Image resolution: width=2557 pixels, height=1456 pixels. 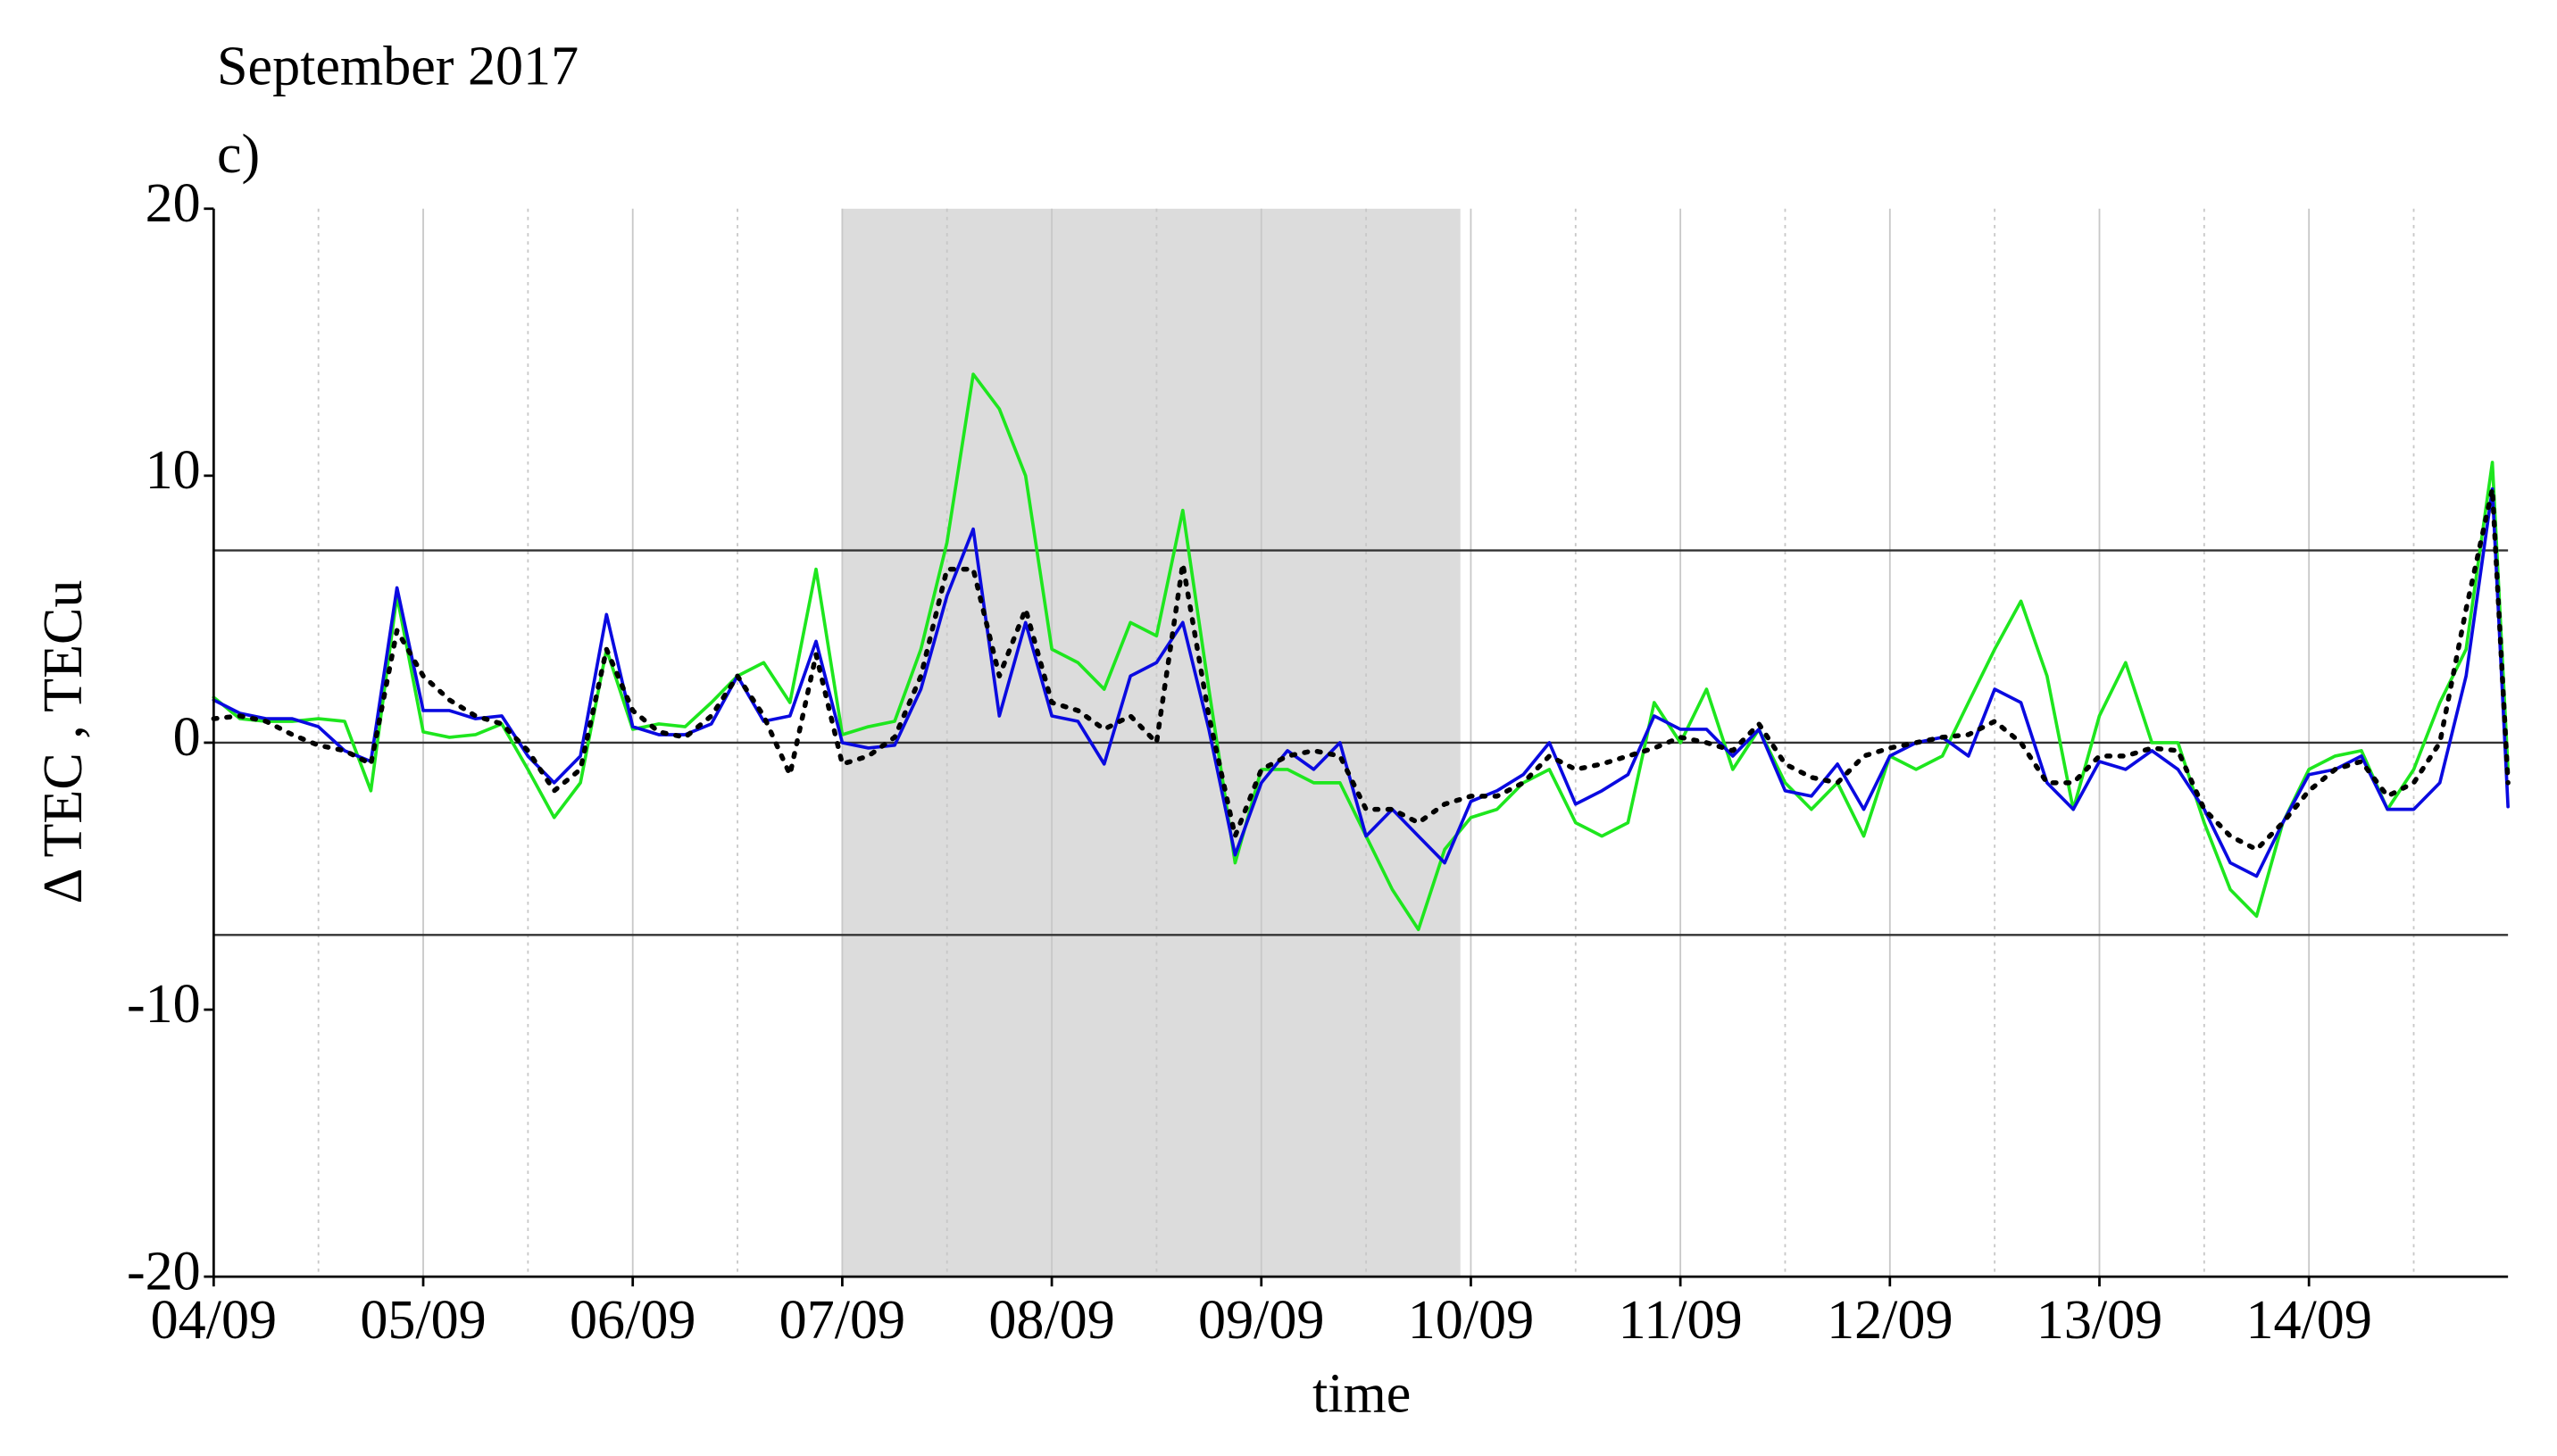 I want to click on y-tick-label: -10, so click(x=164, y=1005).